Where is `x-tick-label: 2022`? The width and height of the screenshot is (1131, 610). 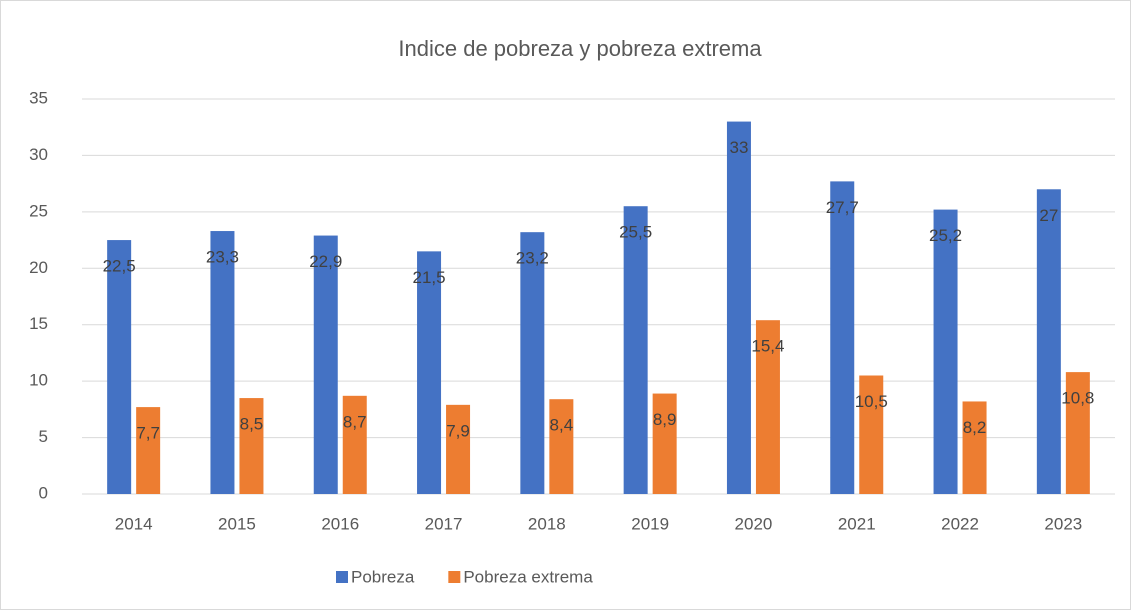 x-tick-label: 2022 is located at coordinates (960, 523).